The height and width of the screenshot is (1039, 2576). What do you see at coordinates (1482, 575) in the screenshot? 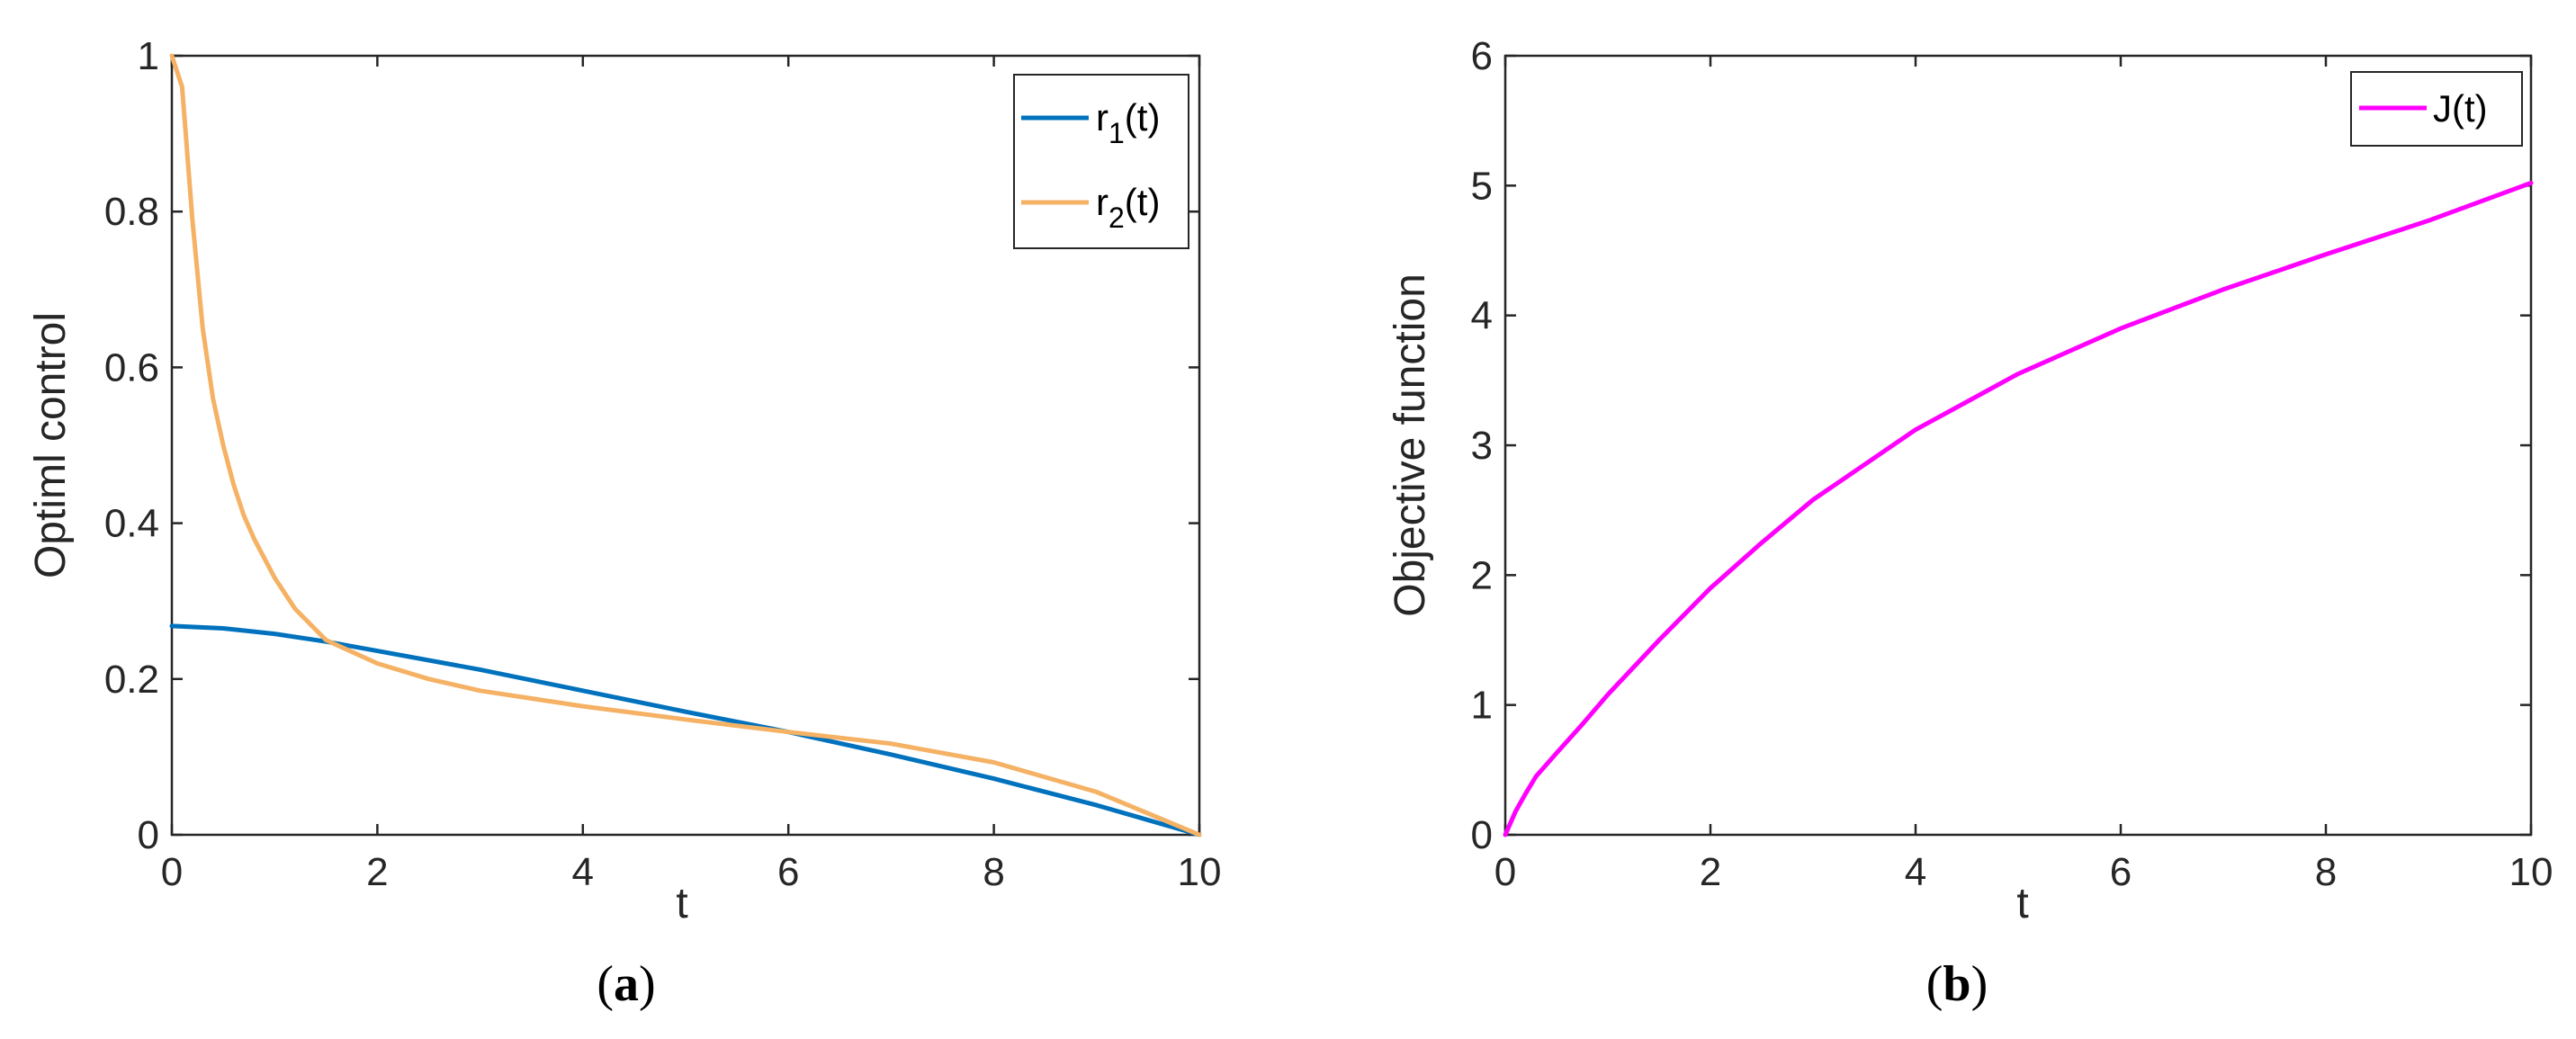
I see `y-tick-label: 2` at bounding box center [1482, 575].